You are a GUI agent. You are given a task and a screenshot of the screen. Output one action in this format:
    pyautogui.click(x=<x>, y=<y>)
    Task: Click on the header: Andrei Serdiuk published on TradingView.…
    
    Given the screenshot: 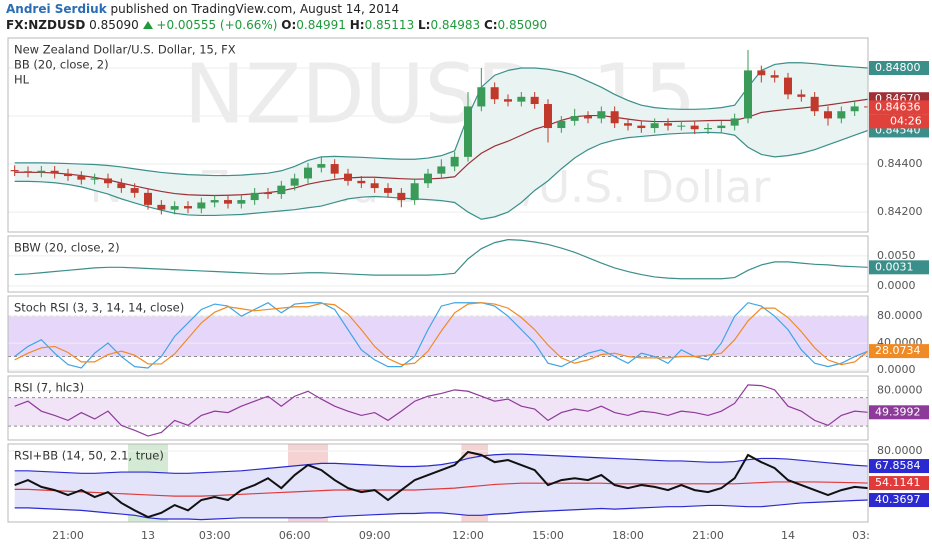 What is the action you would take?
    pyautogui.click(x=276, y=17)
    